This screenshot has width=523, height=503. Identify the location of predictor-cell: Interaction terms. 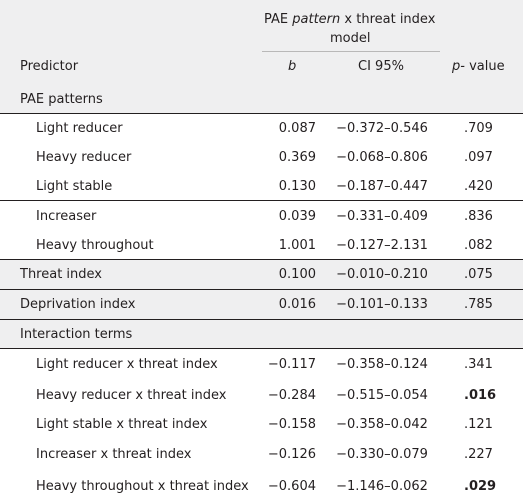
(76, 334).